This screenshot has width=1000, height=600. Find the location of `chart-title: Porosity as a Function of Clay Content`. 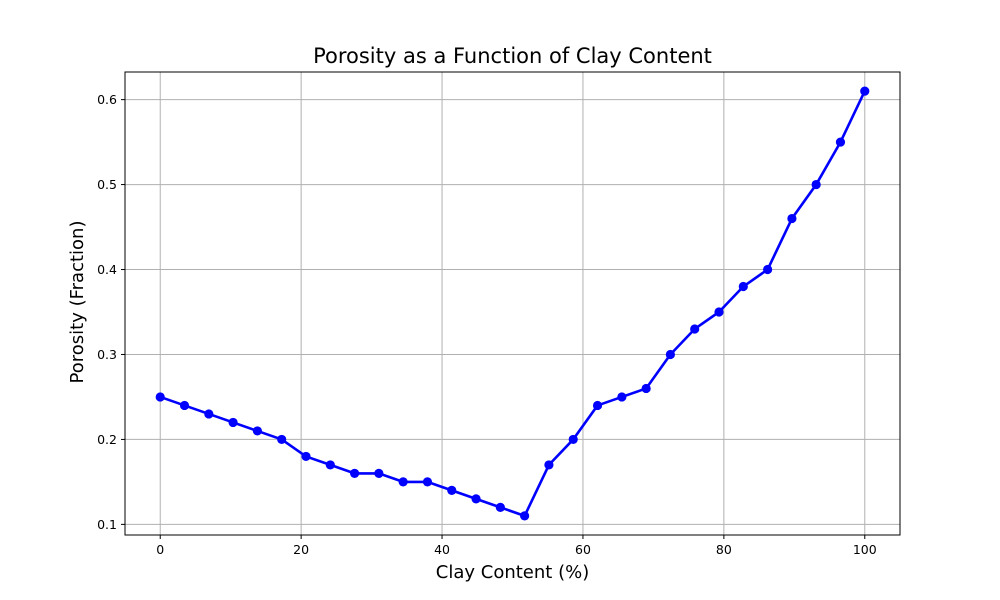

chart-title: Porosity as a Function of Clay Content is located at coordinates (512, 56).